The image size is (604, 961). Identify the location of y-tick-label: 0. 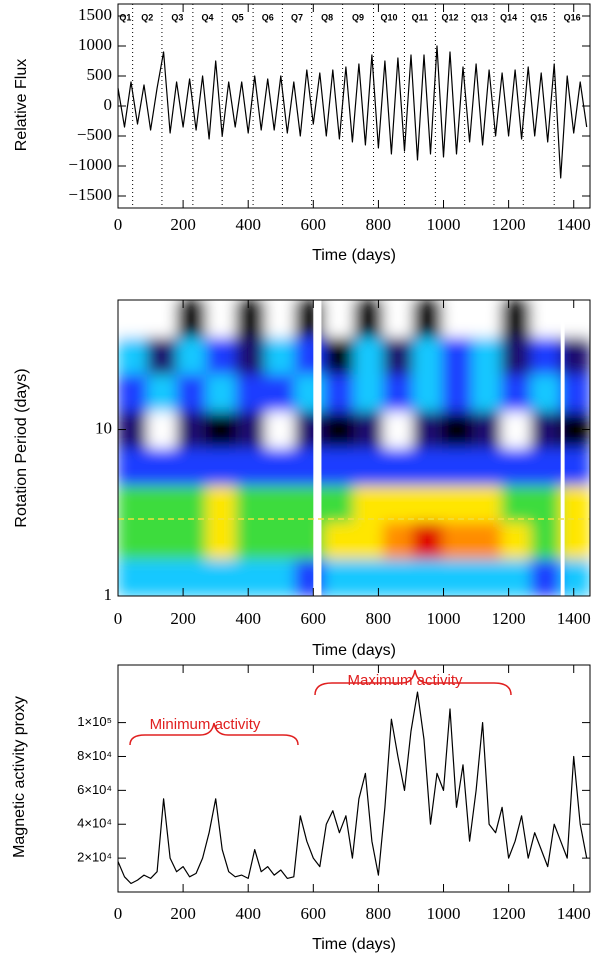
(108, 104).